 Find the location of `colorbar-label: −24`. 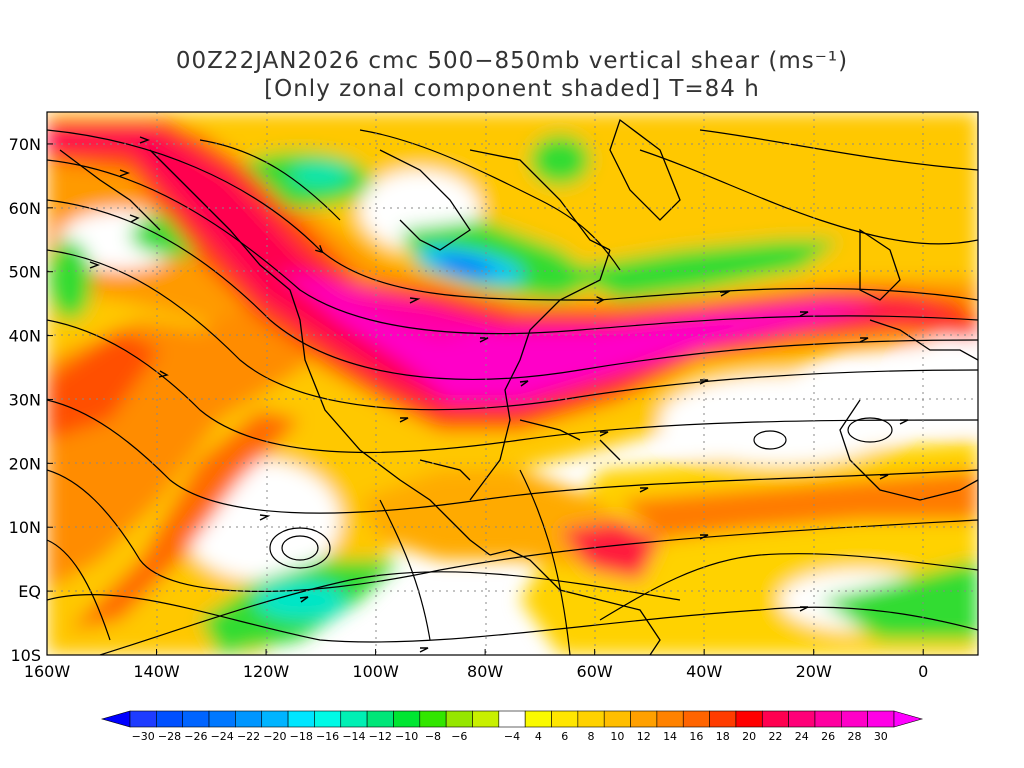

colorbar-label: −24 is located at coordinates (222, 736).